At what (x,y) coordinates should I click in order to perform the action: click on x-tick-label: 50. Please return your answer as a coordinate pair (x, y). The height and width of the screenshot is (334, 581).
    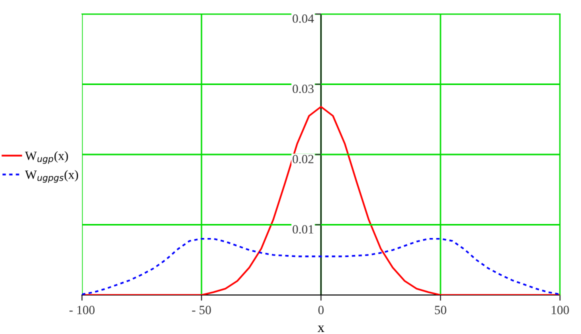
    Looking at the image, I should click on (440, 310).